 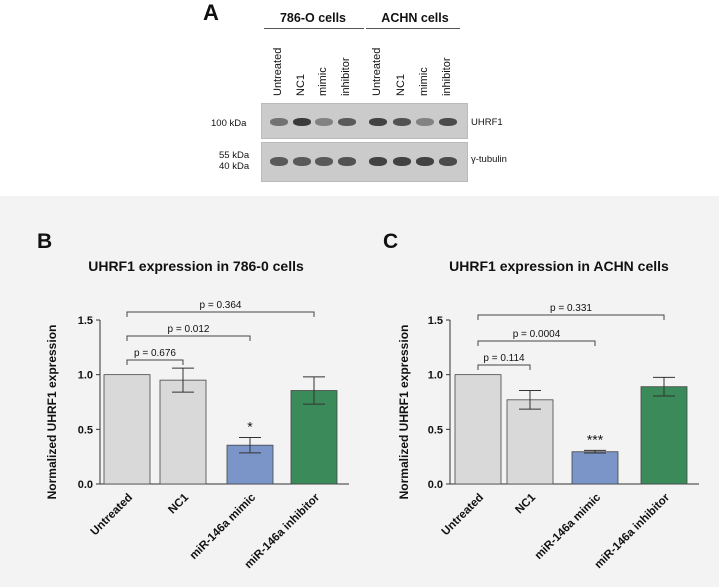 What do you see at coordinates (221, 305) in the screenshot?
I see `p-value-label: p = 0.364` at bounding box center [221, 305].